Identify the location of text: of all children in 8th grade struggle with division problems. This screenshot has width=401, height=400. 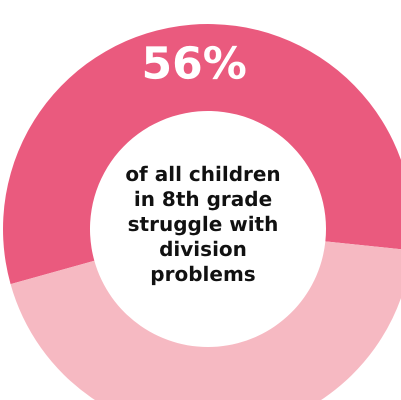
(203, 224).